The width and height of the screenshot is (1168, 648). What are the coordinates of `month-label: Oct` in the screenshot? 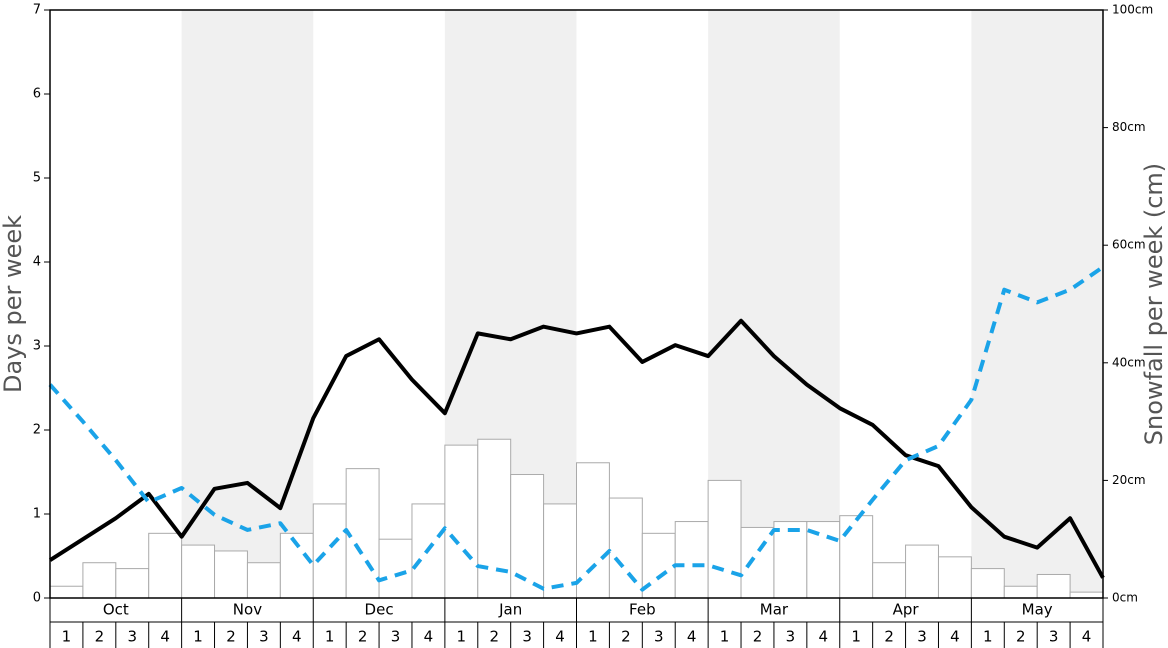 It's located at (116, 610).